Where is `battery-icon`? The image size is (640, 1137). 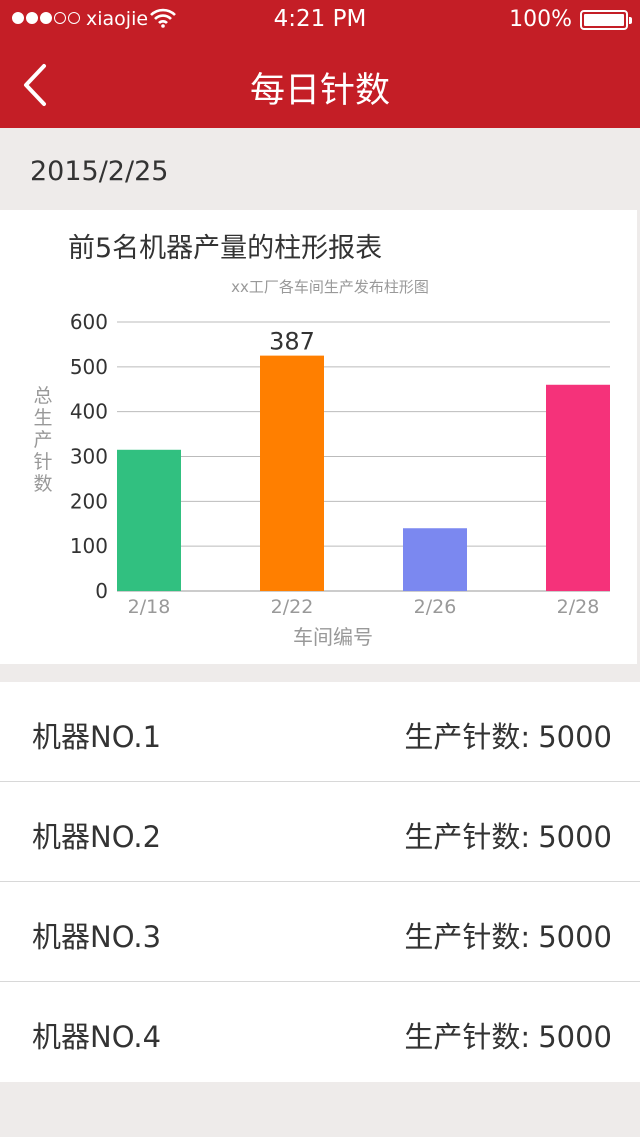
battery-icon is located at coordinates (606, 20).